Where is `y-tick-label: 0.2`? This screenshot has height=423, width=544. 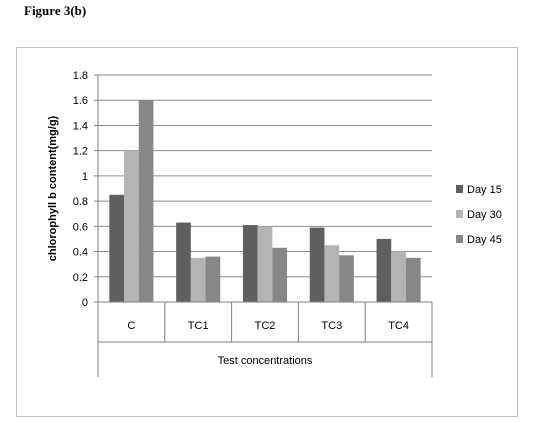 y-tick-label: 0.2 is located at coordinates (80, 278).